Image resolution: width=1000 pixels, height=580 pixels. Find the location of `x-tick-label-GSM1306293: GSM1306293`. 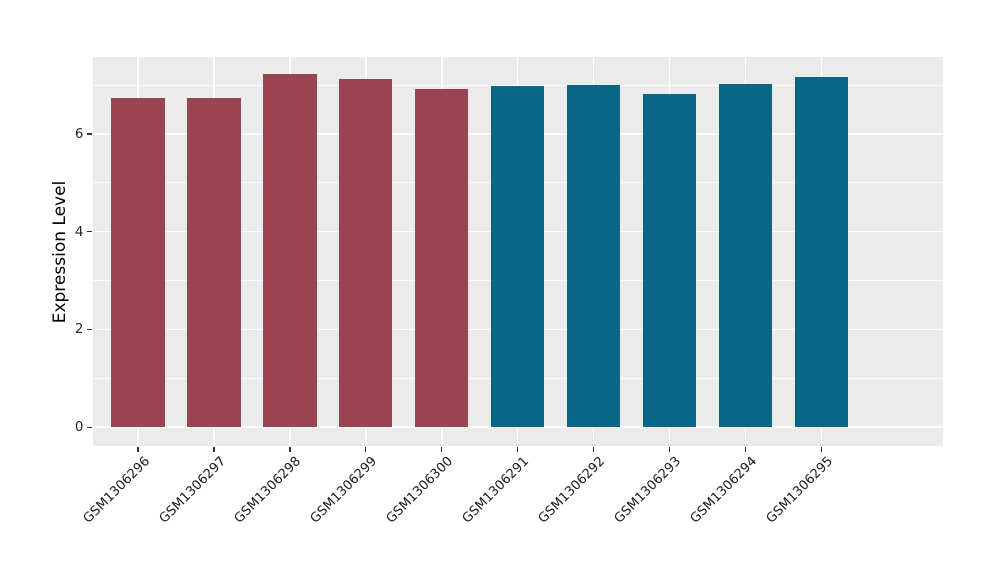

x-tick-label-GSM1306293: GSM1306293 is located at coordinates (648, 490).